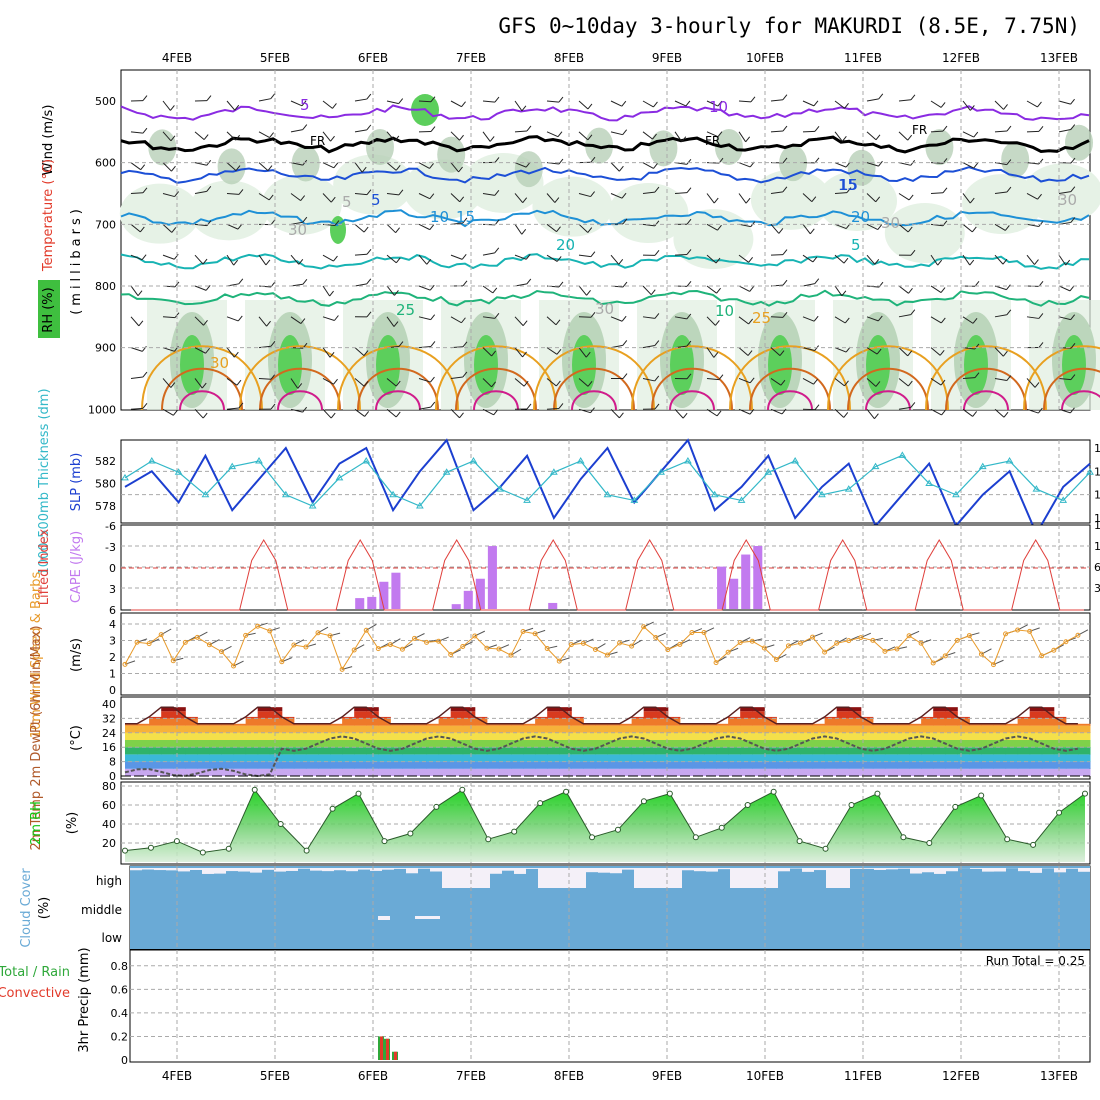 This screenshot has height=1100, width=1100. Describe the element at coordinates (101, 910) in the screenshot. I see `cloud-level-middle: middle` at that location.